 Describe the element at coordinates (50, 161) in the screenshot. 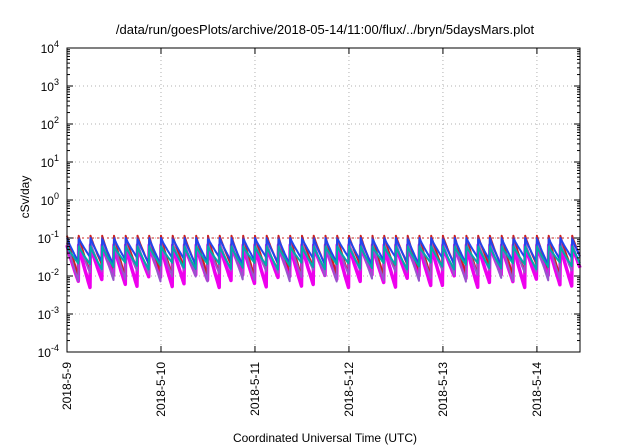

I see `y-tick-label: 10¹` at that location.